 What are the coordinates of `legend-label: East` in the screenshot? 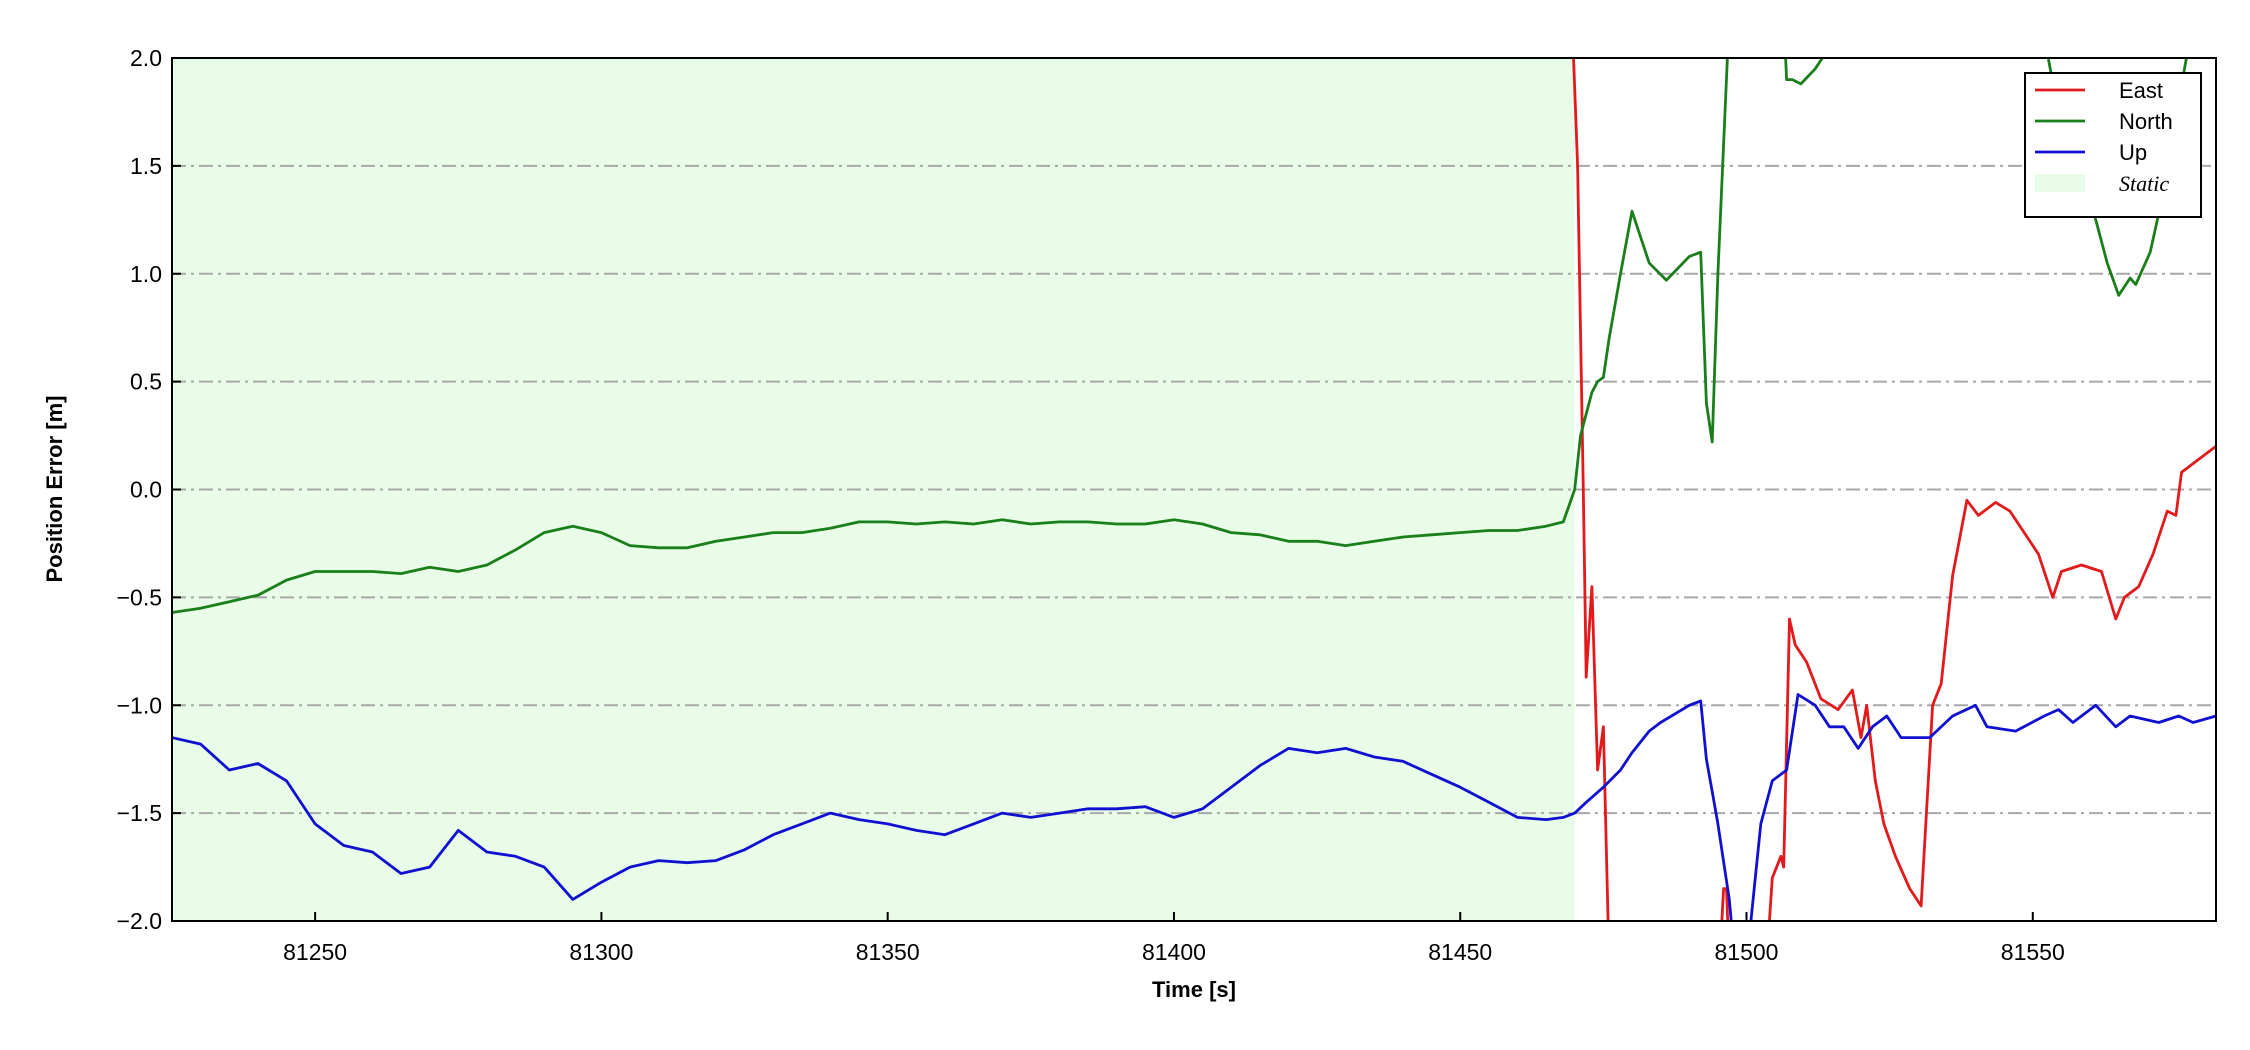 It's located at (2141, 90).